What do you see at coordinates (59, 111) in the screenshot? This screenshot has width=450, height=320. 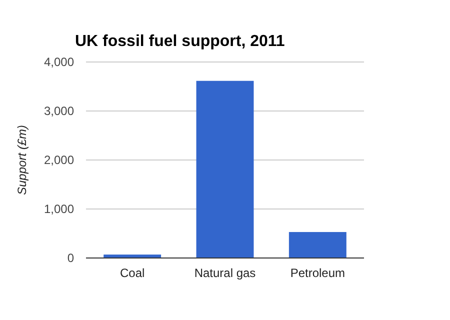 I see `y-tick-label: 3,000` at bounding box center [59, 111].